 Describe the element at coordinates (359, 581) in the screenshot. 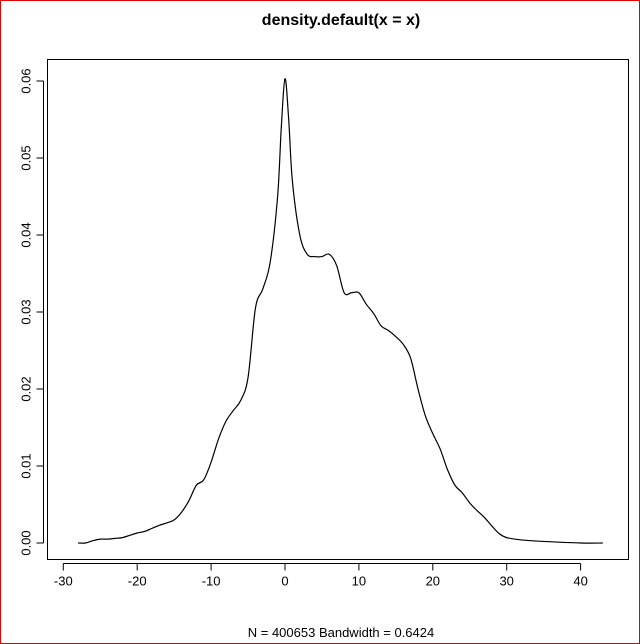

I see `x-tick-label: 10` at that location.